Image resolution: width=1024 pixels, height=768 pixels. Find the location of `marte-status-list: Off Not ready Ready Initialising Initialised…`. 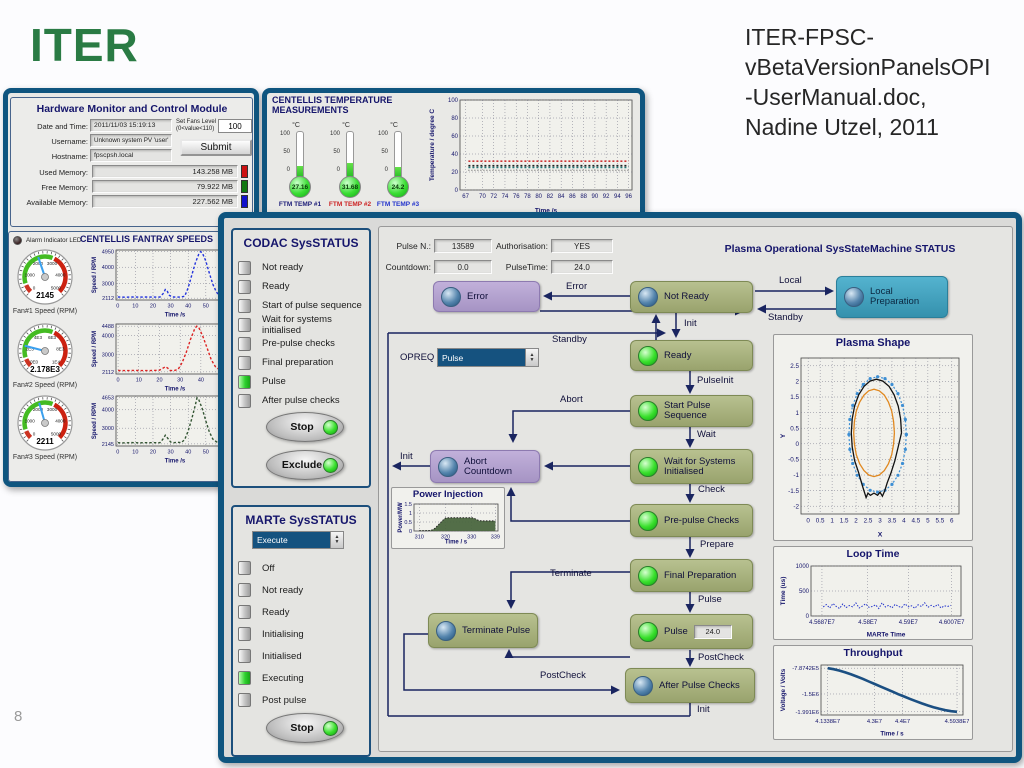

marte-status-list: Off Not ready Ready Initialising Initialised… is located at coordinates (303, 634).